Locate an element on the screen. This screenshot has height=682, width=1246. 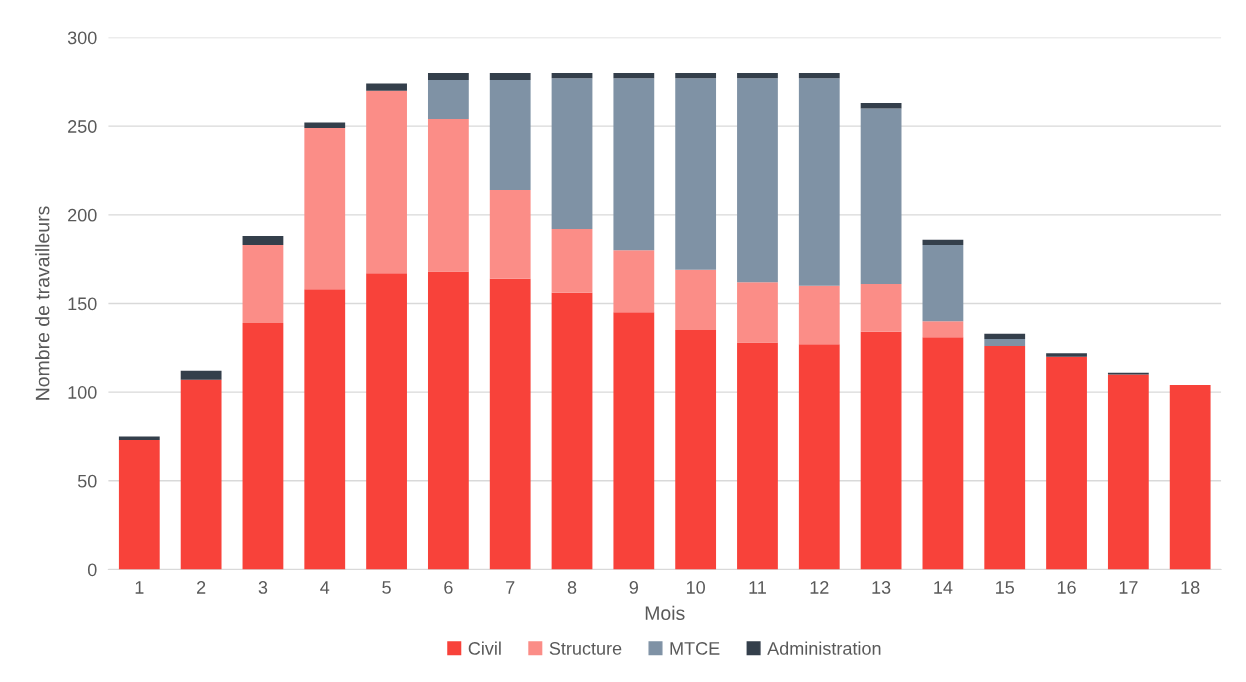
x-tick-label: 16 is located at coordinates (1066, 587).